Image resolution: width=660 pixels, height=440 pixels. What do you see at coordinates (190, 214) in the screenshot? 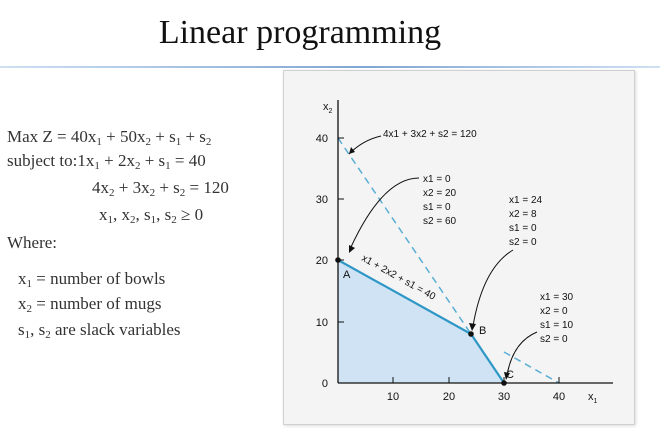
I see `constraint-part: ≥ 0` at bounding box center [190, 214].